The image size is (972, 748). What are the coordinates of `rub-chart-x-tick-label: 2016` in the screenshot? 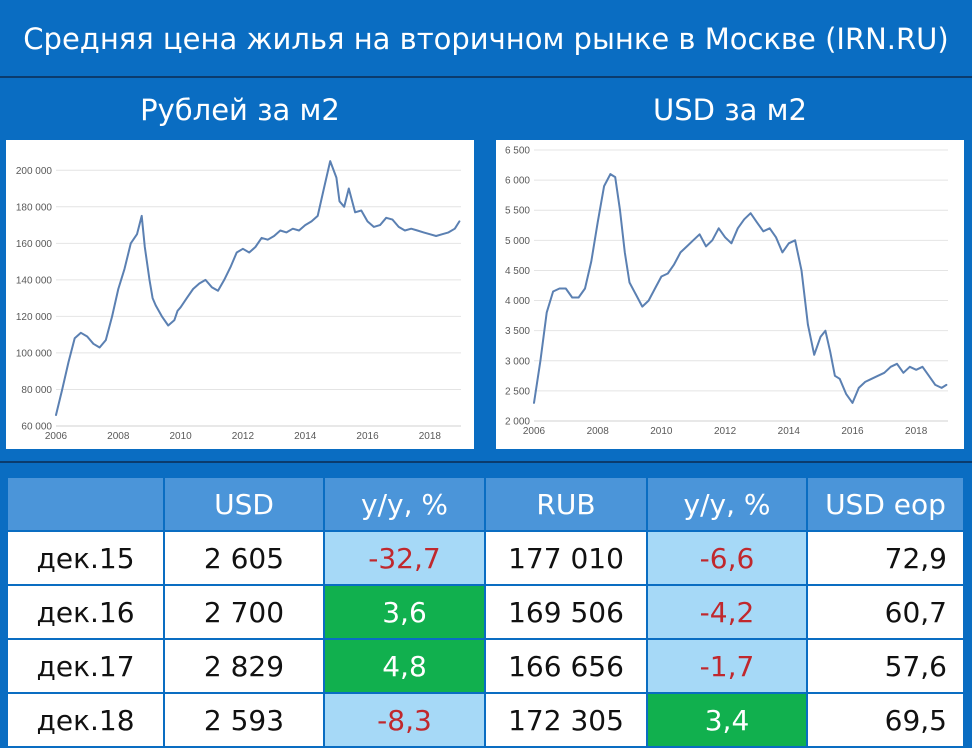 It's located at (367, 436).